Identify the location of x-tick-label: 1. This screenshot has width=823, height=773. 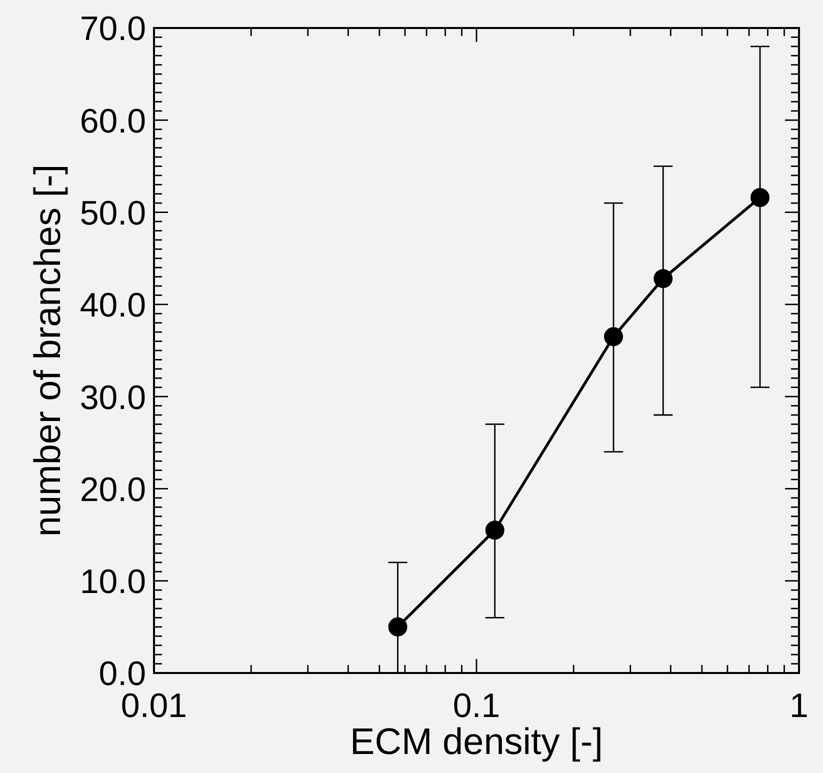
(799, 706).